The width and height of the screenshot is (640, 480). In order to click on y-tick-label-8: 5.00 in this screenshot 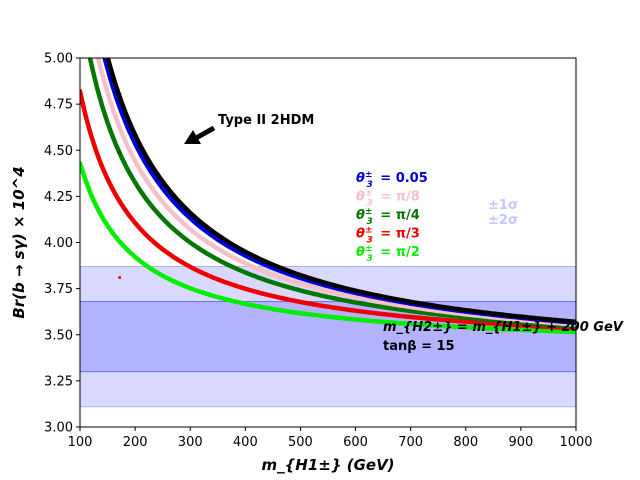, I will do `click(58, 59)`.